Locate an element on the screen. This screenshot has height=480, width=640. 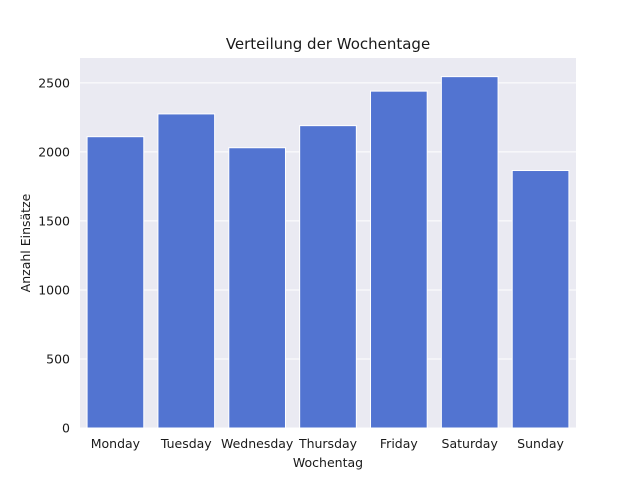
y-axis-label: Anzahl Einsätze is located at coordinates (25, 242).